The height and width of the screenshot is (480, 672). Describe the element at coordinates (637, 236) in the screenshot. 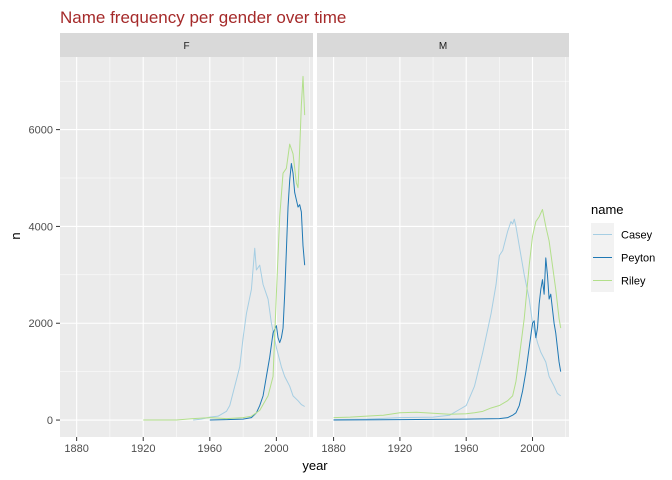

I see `legend-label: Casey` at that location.